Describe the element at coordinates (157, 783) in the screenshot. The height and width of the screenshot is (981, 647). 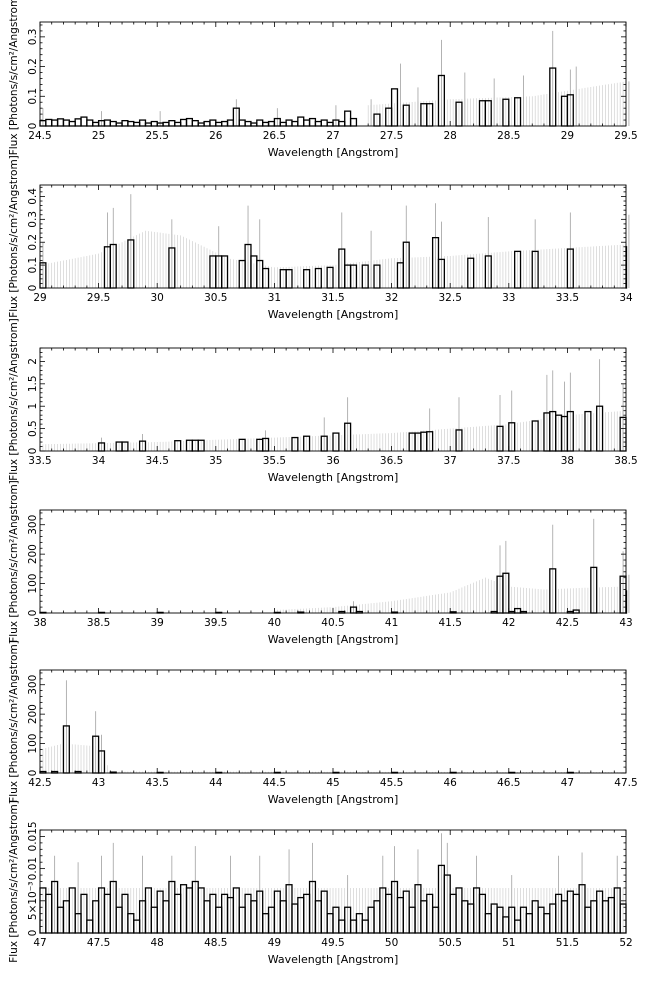
I see `x-tick-label: 43.5` at that location.